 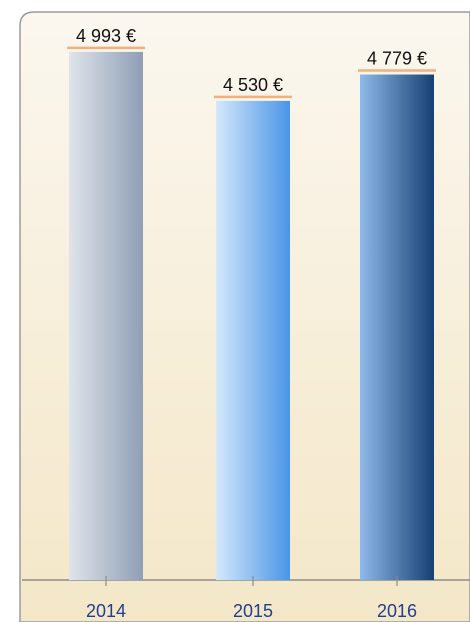 What do you see at coordinates (253, 85) in the screenshot?
I see `value-label-2015: 4 530 €` at bounding box center [253, 85].